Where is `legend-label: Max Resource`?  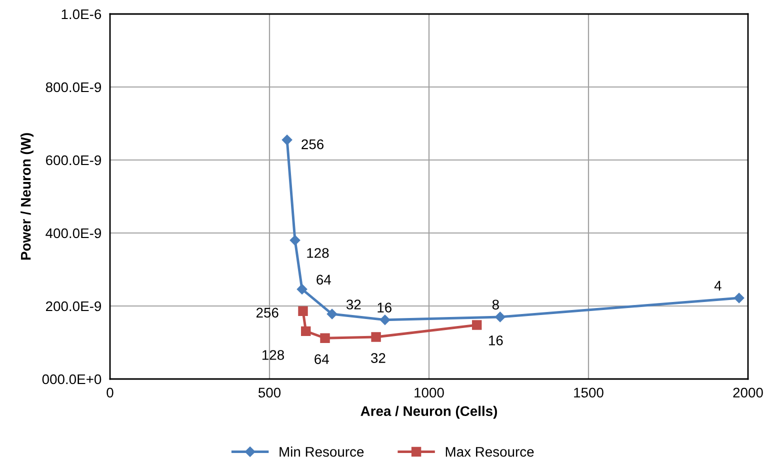 legend-label: Max Resource is located at coordinates (490, 452).